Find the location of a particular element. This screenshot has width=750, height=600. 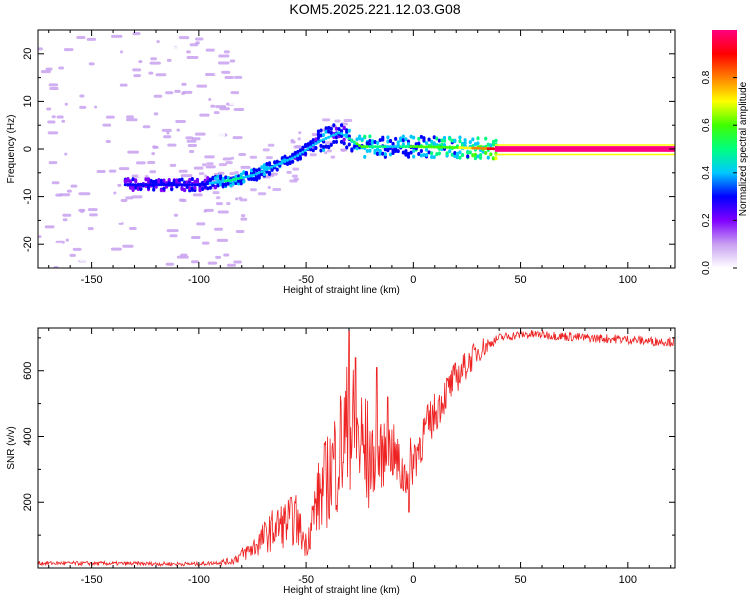

y-tick-label: 400 is located at coordinates (28, 436).